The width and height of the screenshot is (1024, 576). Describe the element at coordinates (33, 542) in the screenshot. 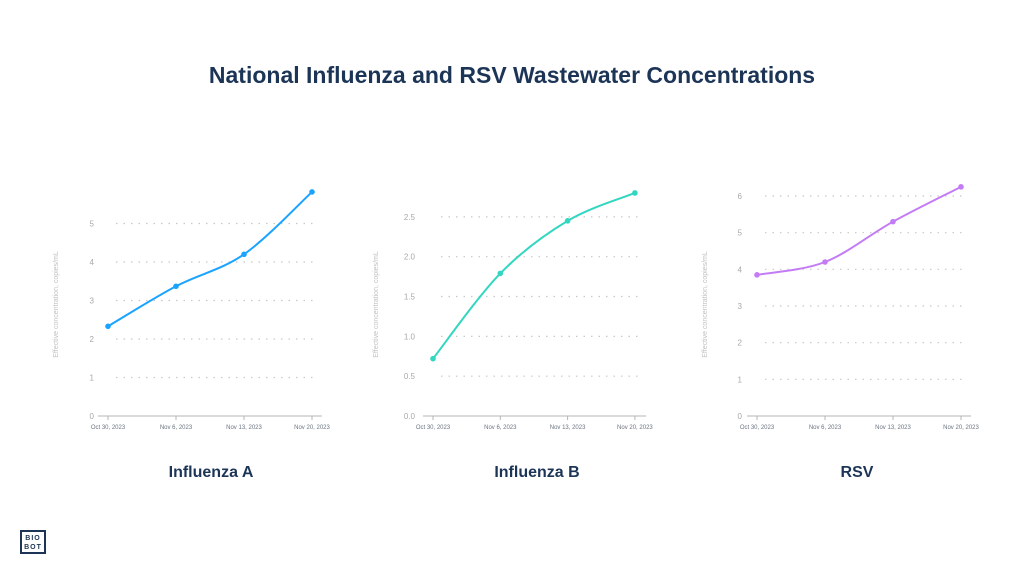

I see `biobot-logo: BIO BOT` at that location.